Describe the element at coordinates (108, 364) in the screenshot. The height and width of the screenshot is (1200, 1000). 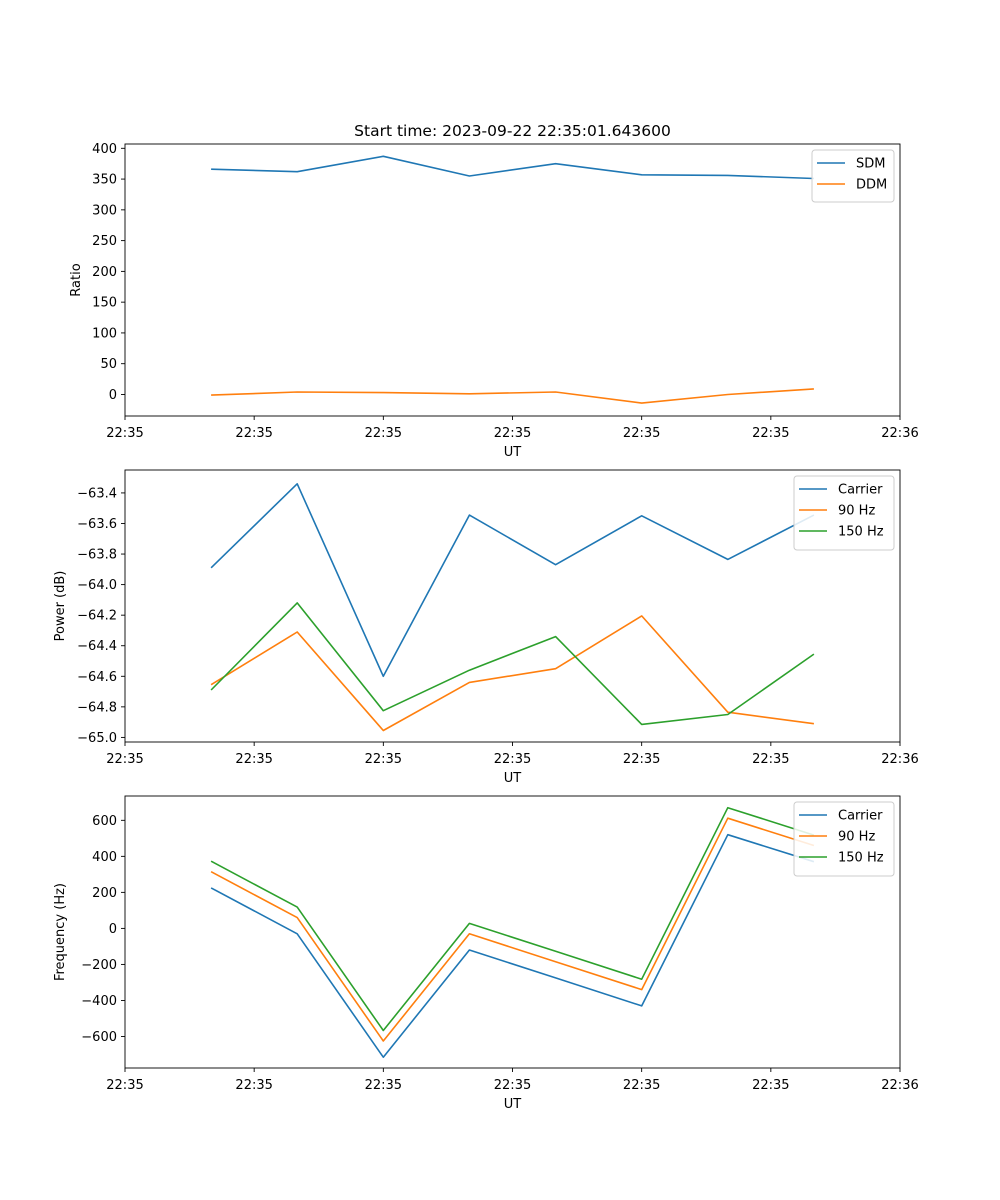
I see `y-tick-label: 50` at that location.